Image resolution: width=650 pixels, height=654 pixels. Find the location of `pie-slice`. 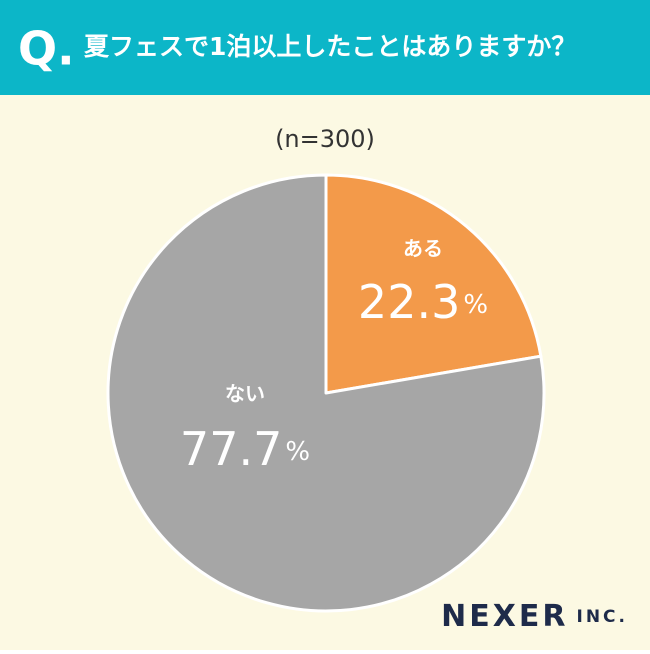

pie-slice is located at coordinates (433, 284).